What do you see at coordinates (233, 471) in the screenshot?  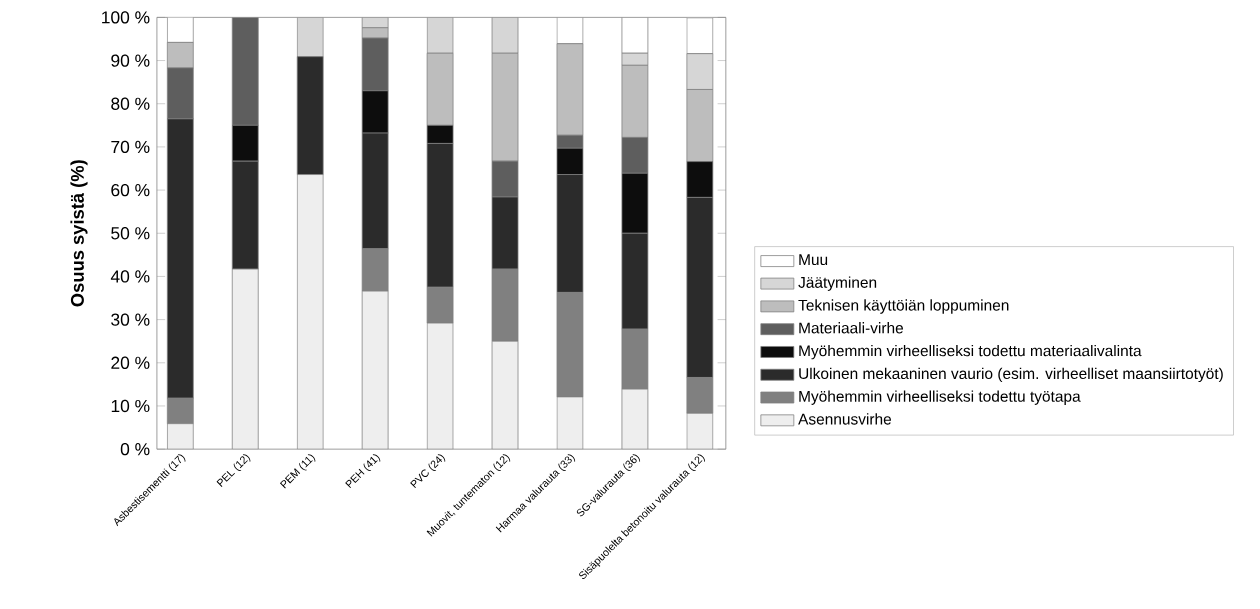 I see `x-tick-label: PEL (12)` at bounding box center [233, 471].